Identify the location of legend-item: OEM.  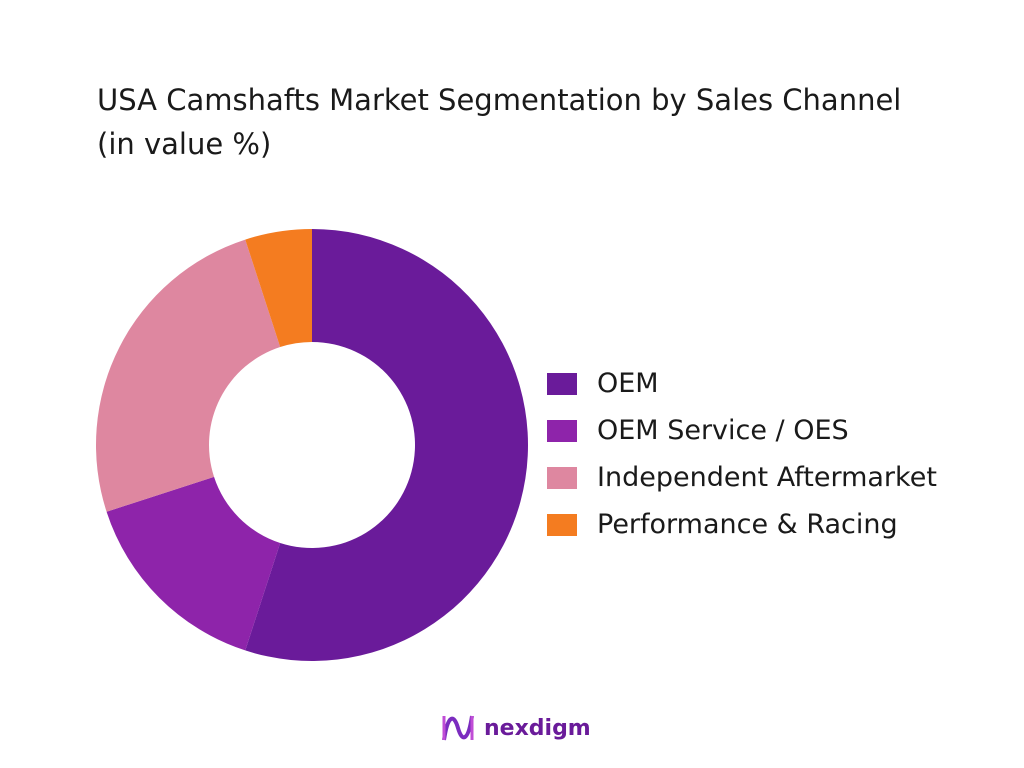
(742, 383).